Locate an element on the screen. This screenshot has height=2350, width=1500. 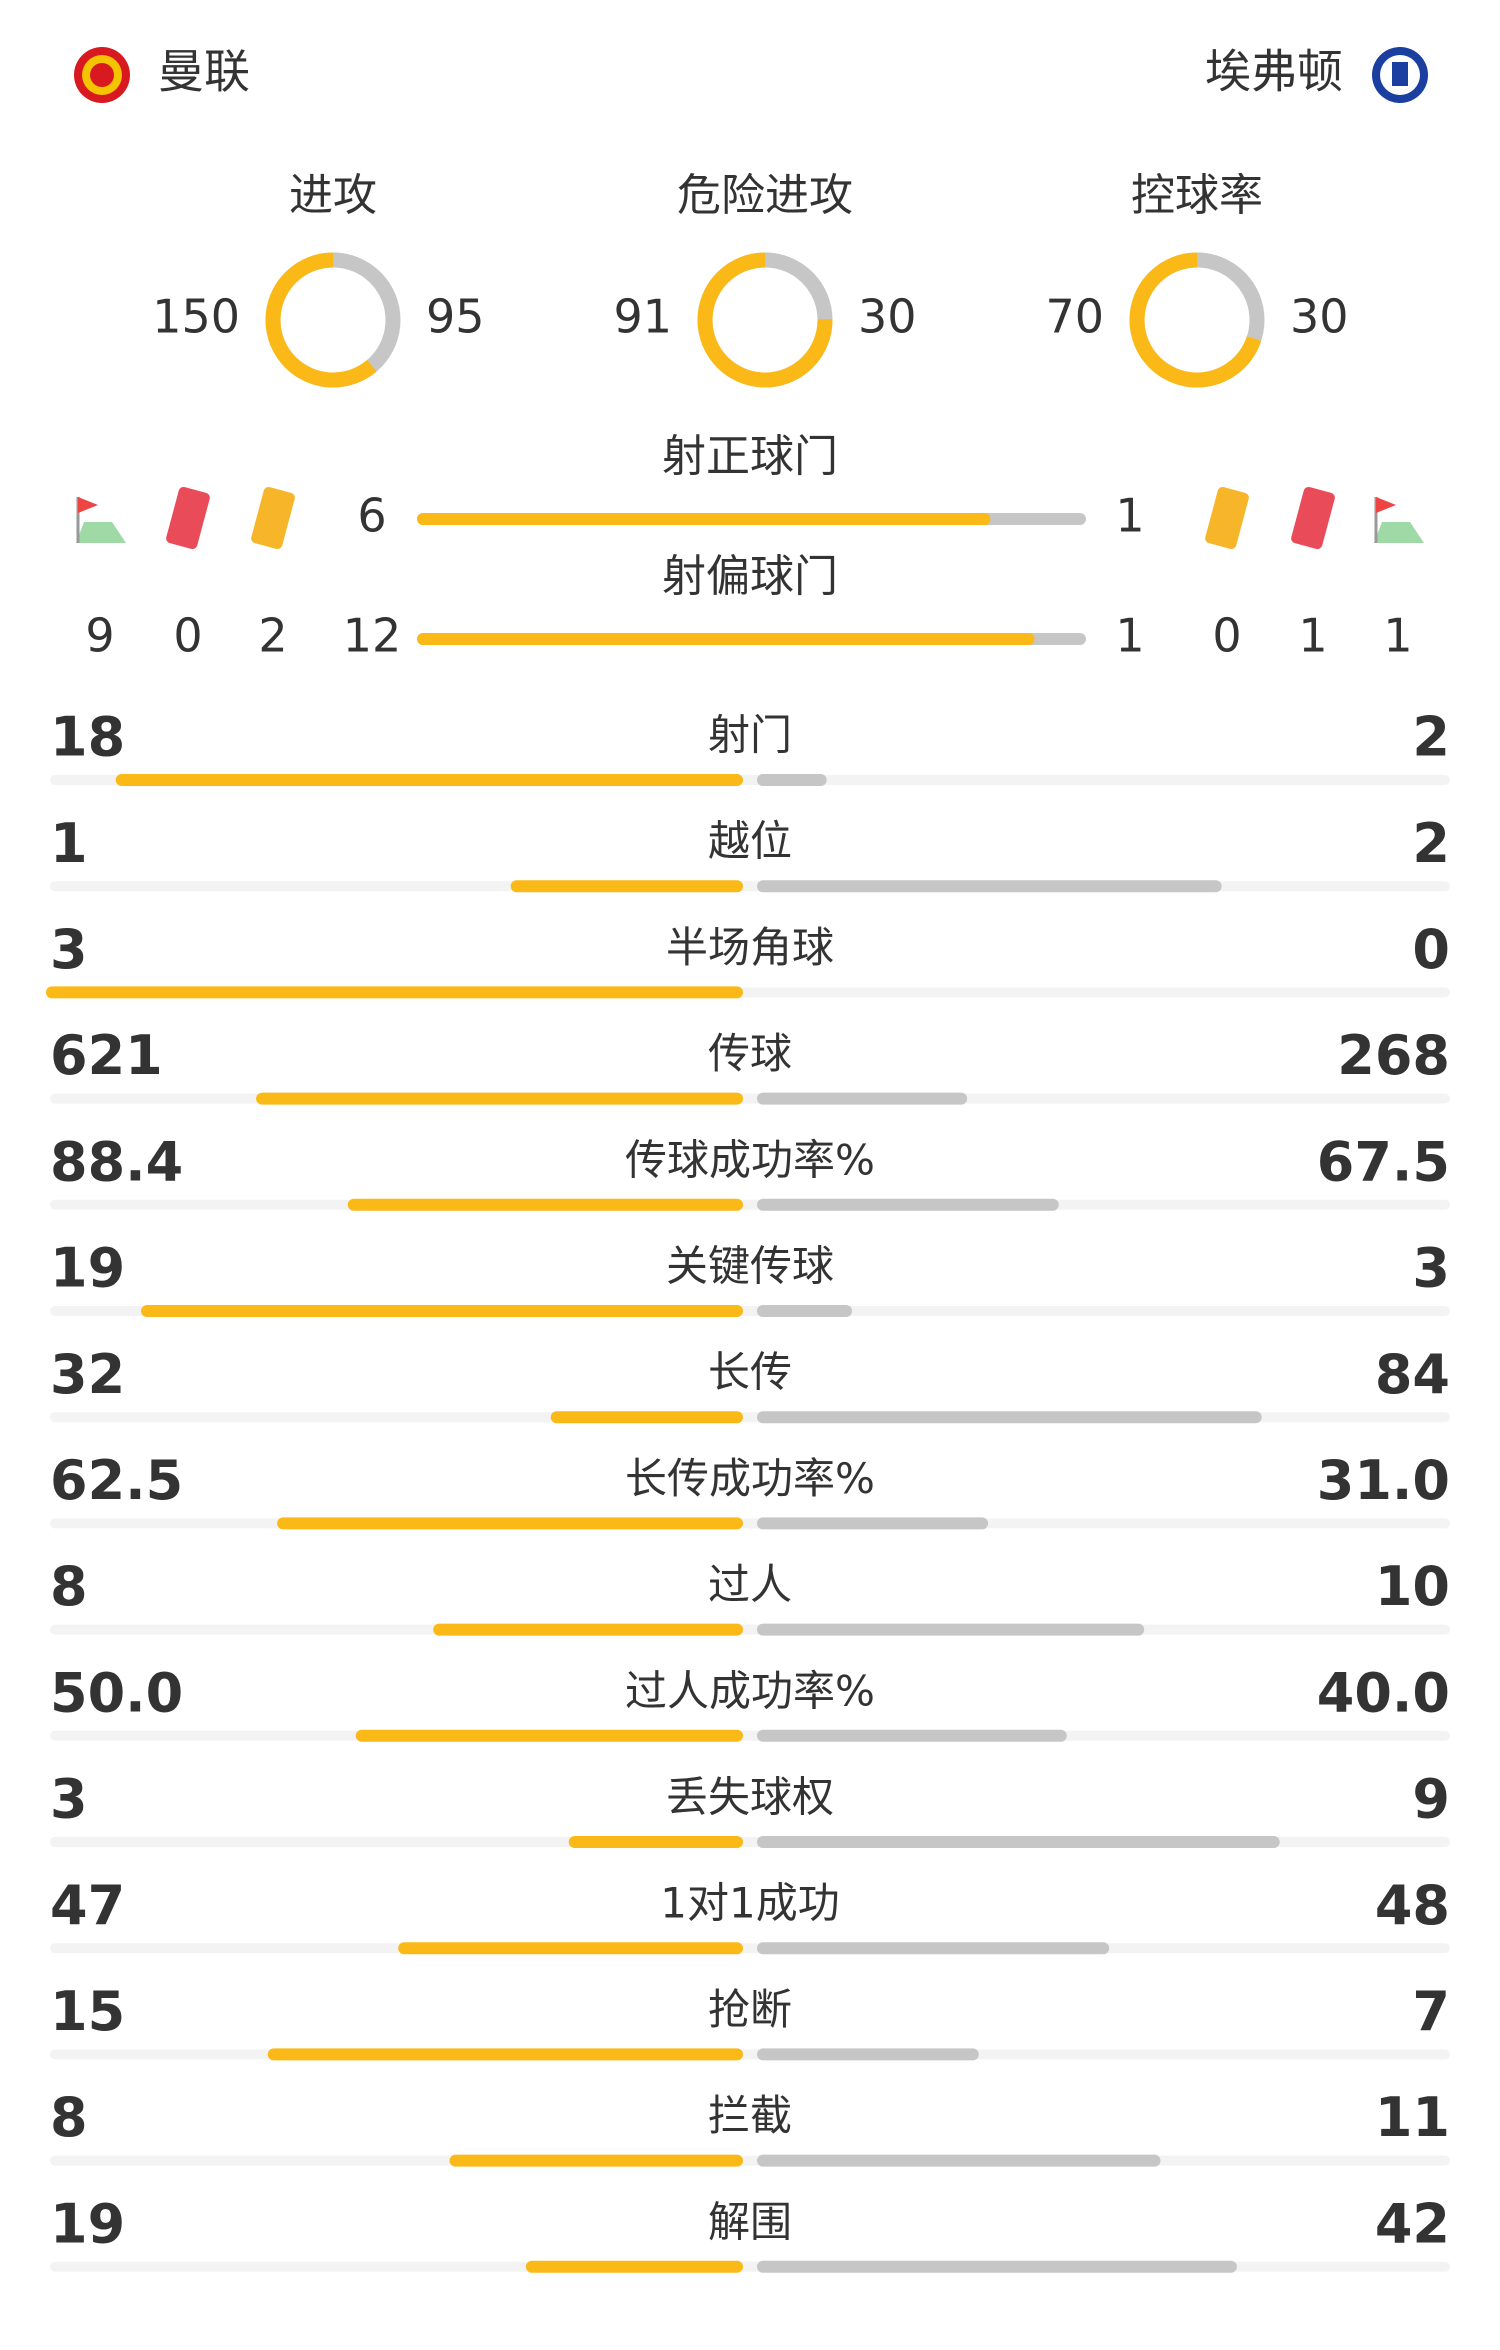
ring-label: 危险进攻 is located at coordinates (765, 195).